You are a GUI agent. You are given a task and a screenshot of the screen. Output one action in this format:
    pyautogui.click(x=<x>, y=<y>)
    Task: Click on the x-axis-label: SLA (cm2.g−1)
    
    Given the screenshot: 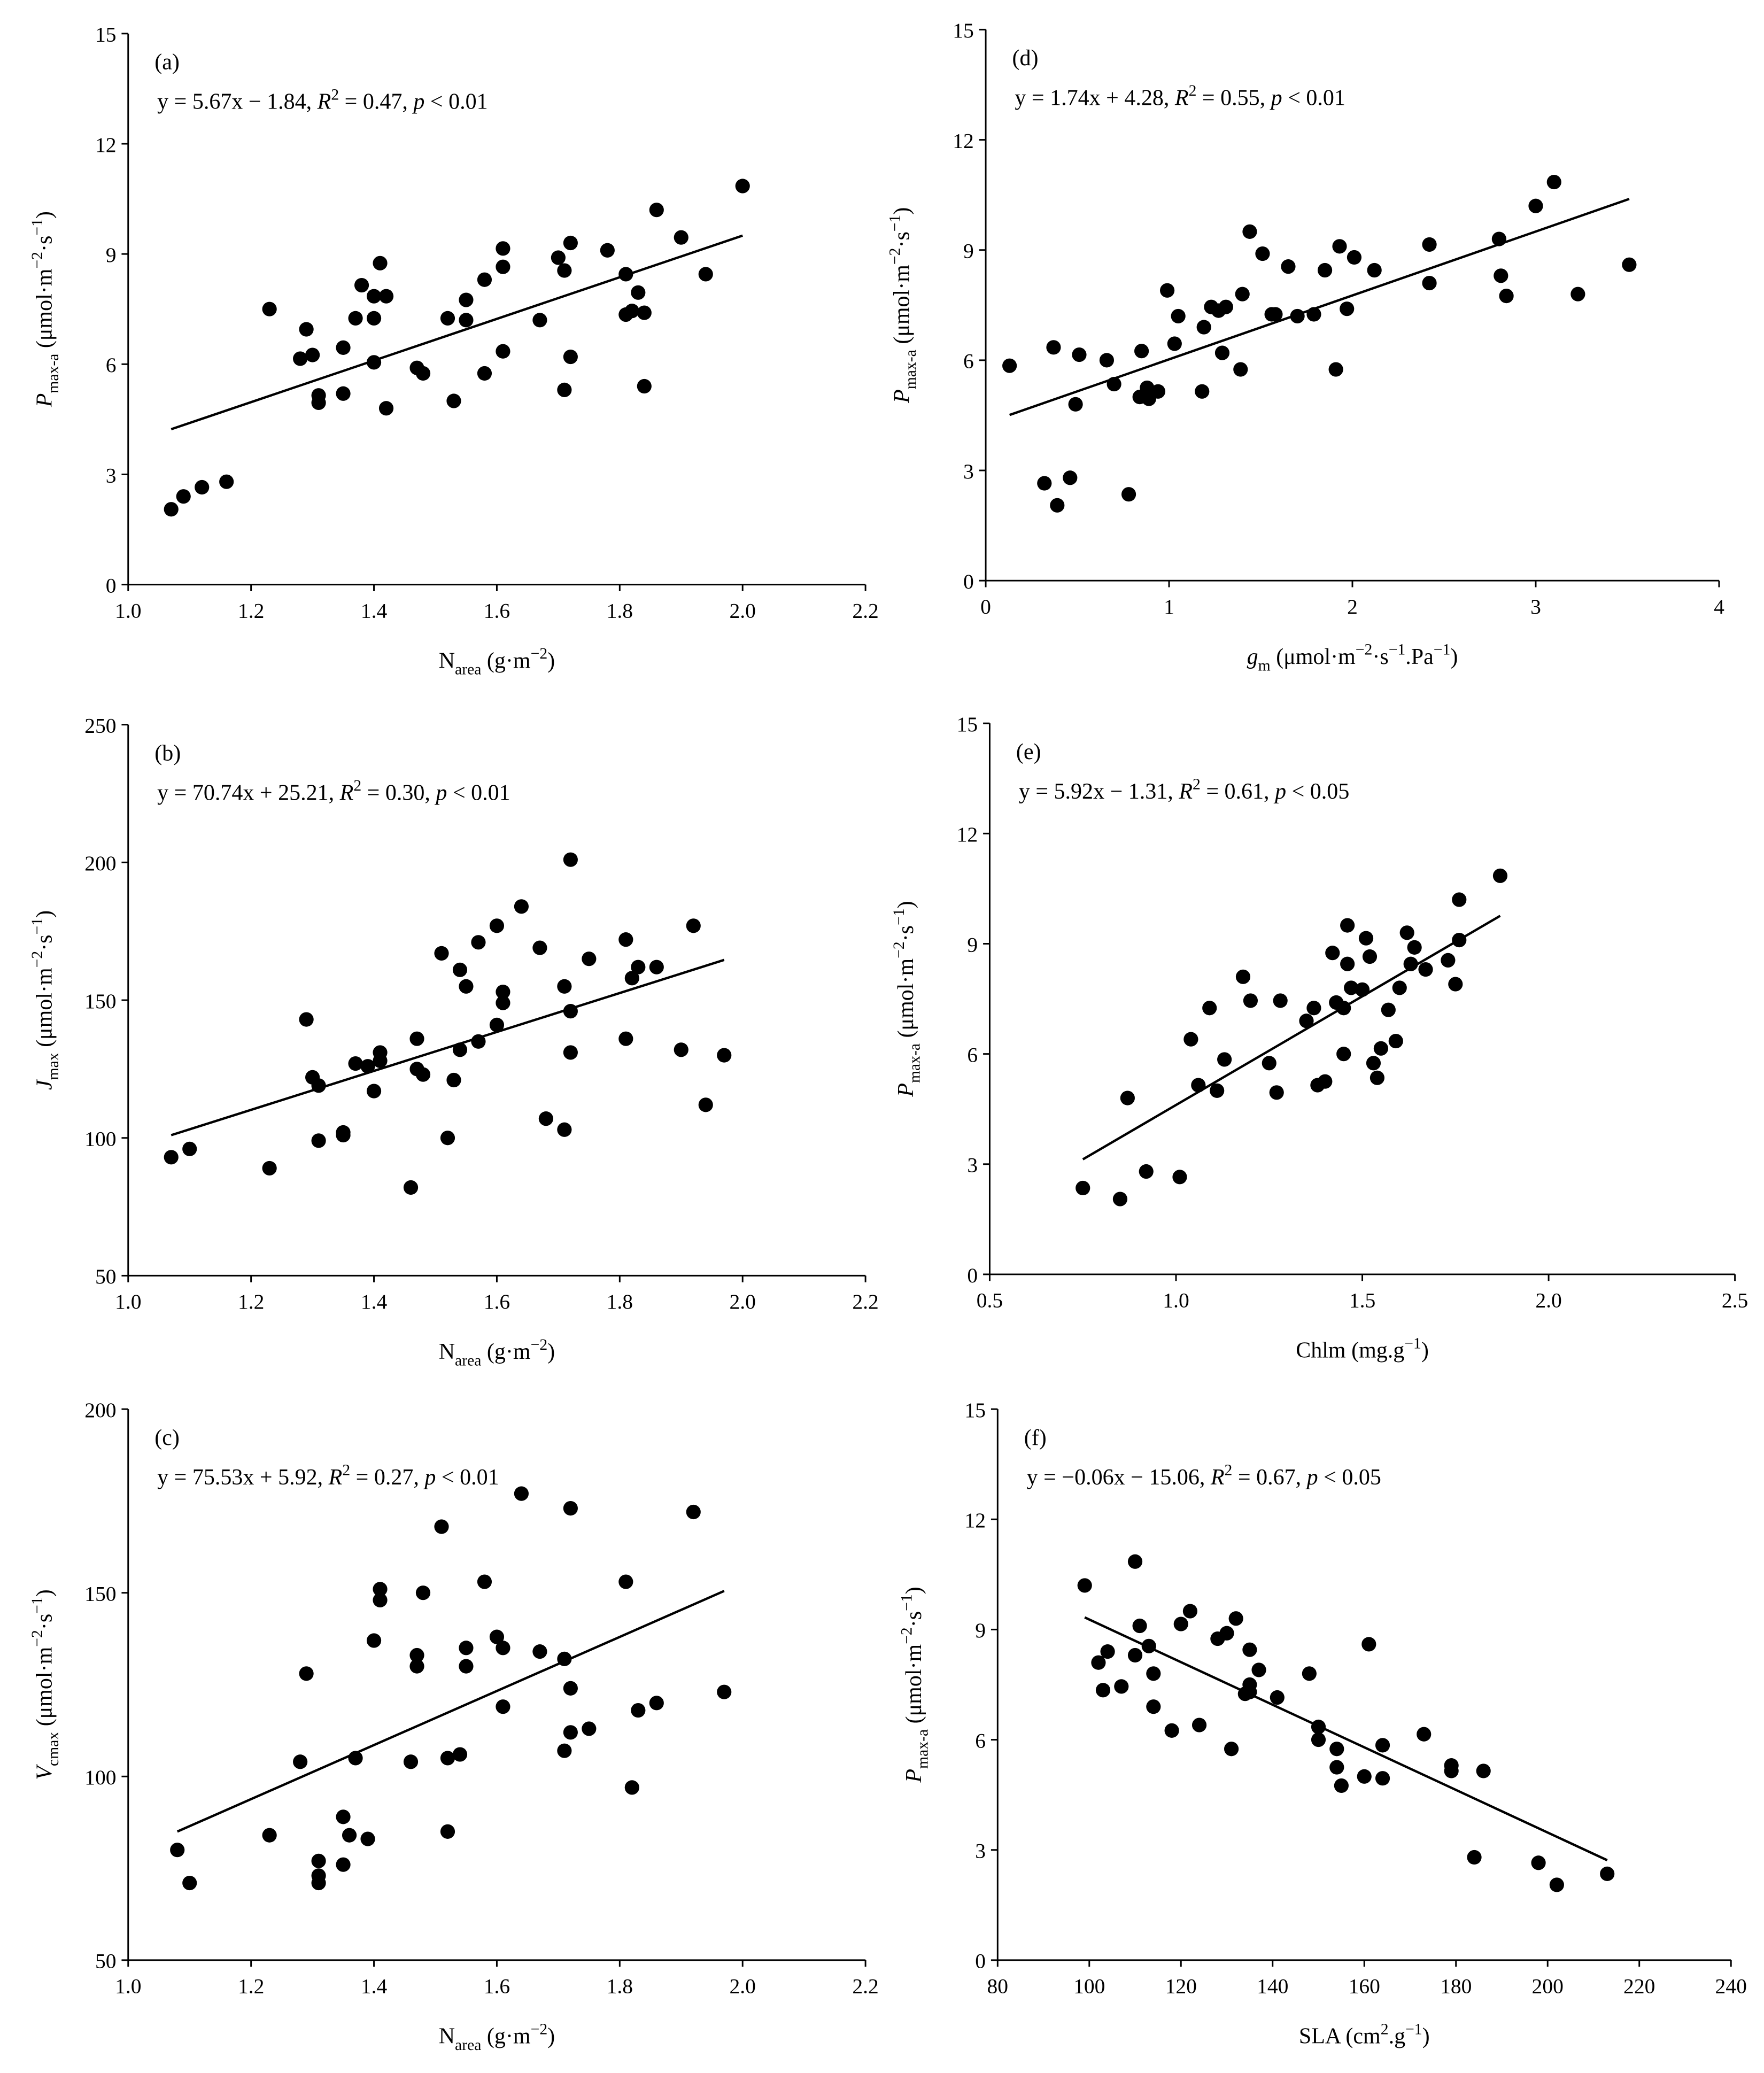 What is the action you would take?
    pyautogui.click(x=1364, y=2034)
    